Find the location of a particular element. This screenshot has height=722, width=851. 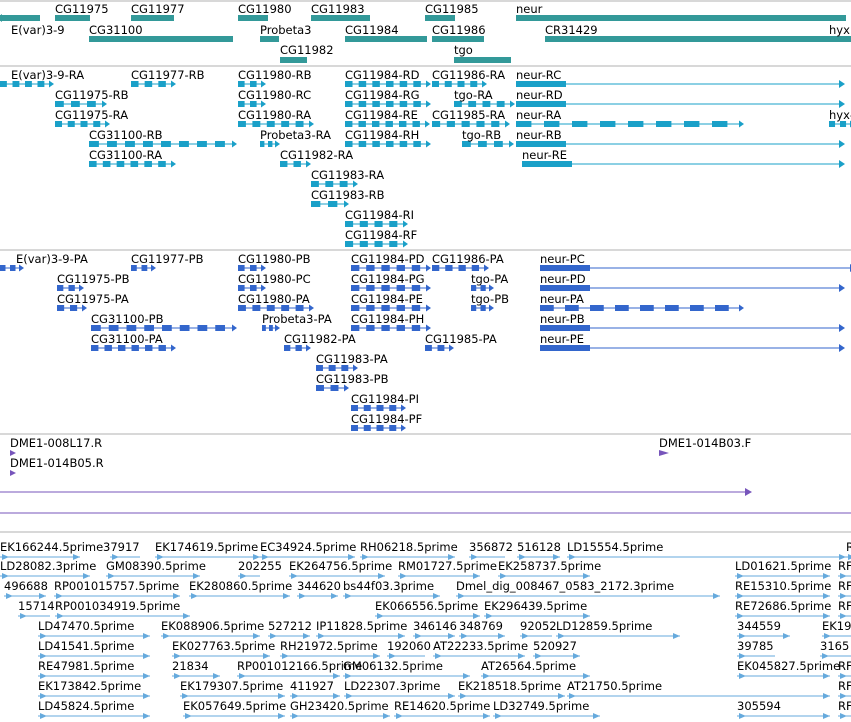

feature-cg11985-ra: CG11985-RA is located at coordinates (471, 118).